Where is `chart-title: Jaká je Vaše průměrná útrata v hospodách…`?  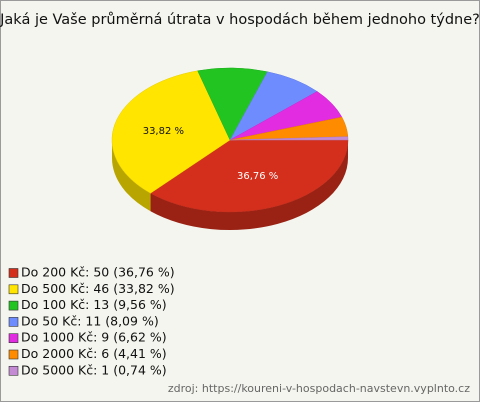 chart-title: Jaká je Vaše průměrná útrata v hospodách… is located at coordinates (240, 20).